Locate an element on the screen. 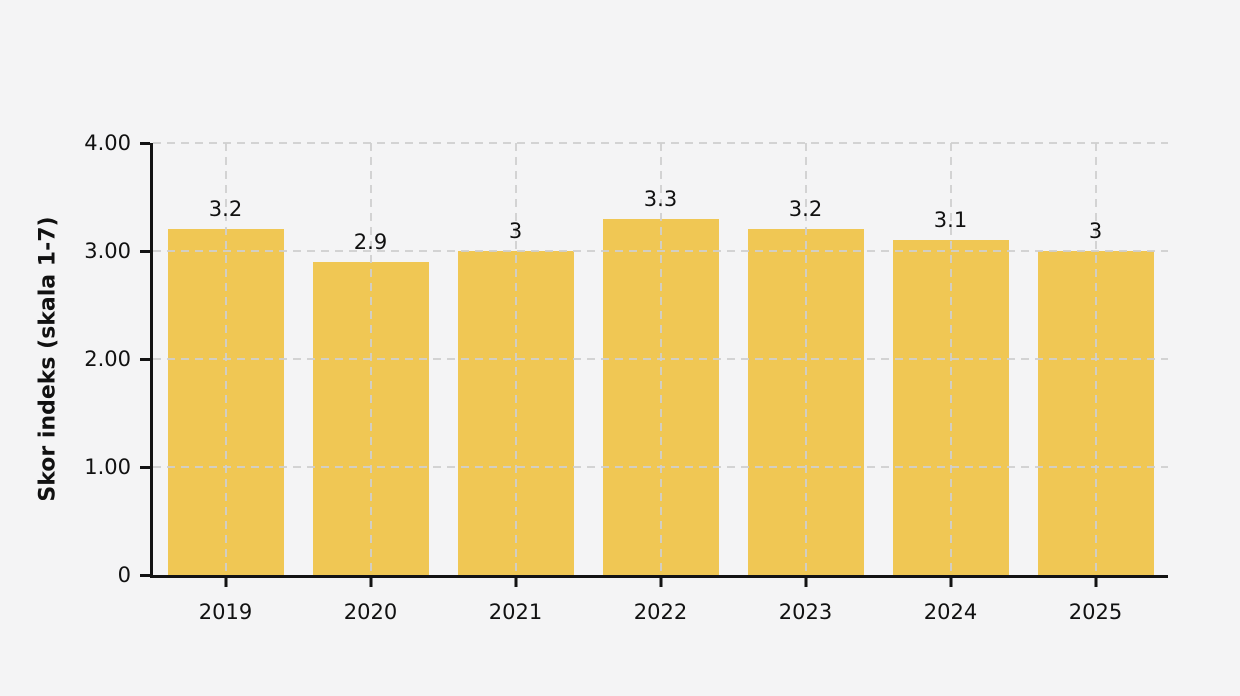 This screenshot has width=1240, height=696. x-tick-label: 2023 is located at coordinates (805, 612).